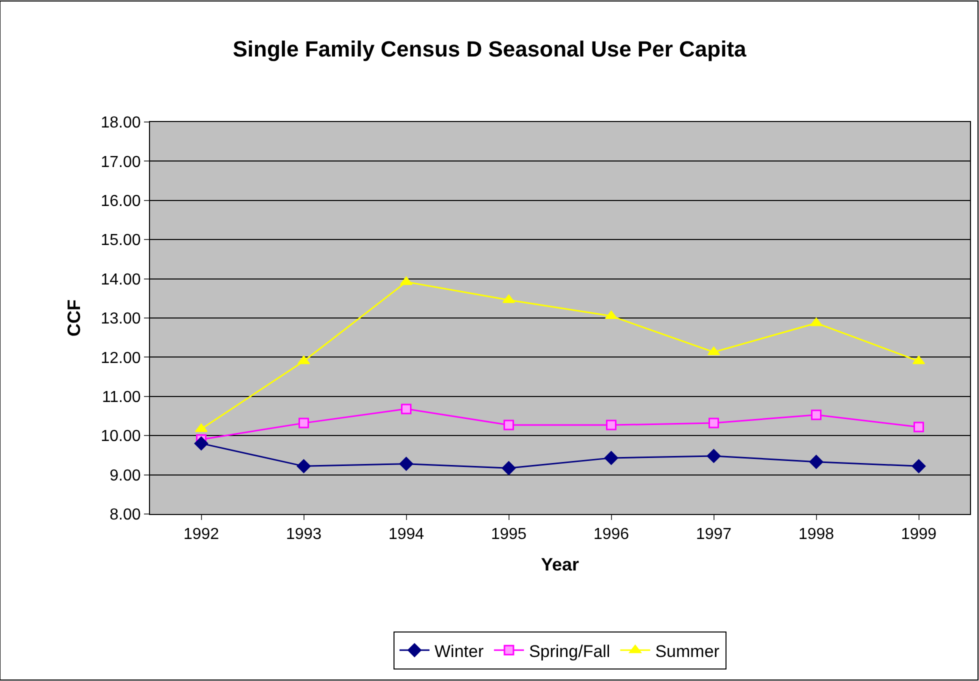  What do you see at coordinates (816, 535) in the screenshot?
I see `x-tick-label: 1998` at bounding box center [816, 535].